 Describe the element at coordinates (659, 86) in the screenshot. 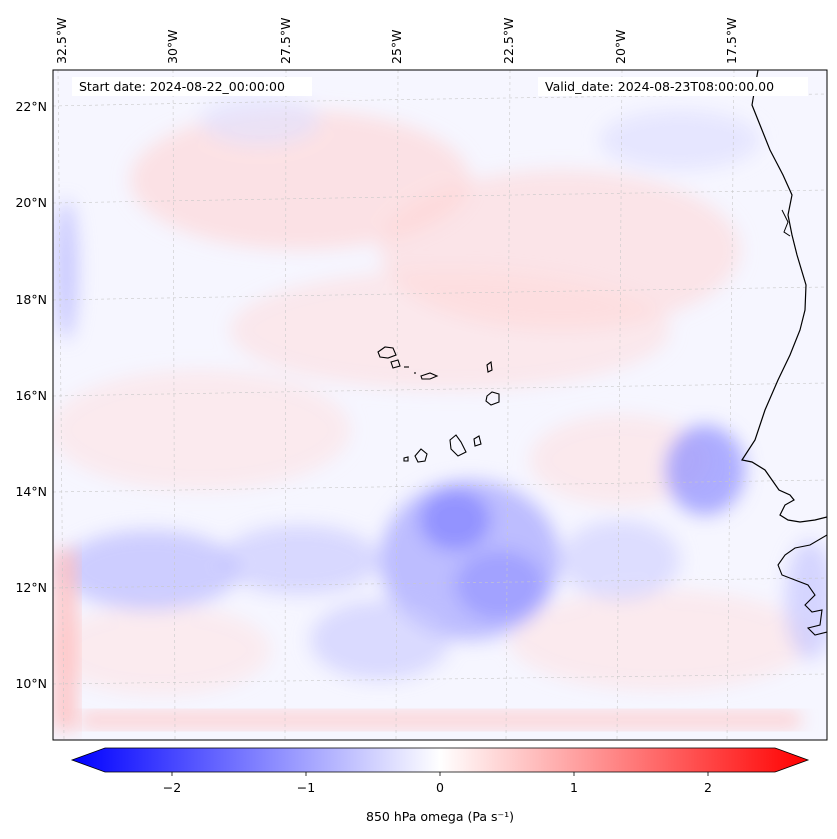

I see `valid-date-label: Valid_date: 2024-08-23T08:00:00.00` at that location.